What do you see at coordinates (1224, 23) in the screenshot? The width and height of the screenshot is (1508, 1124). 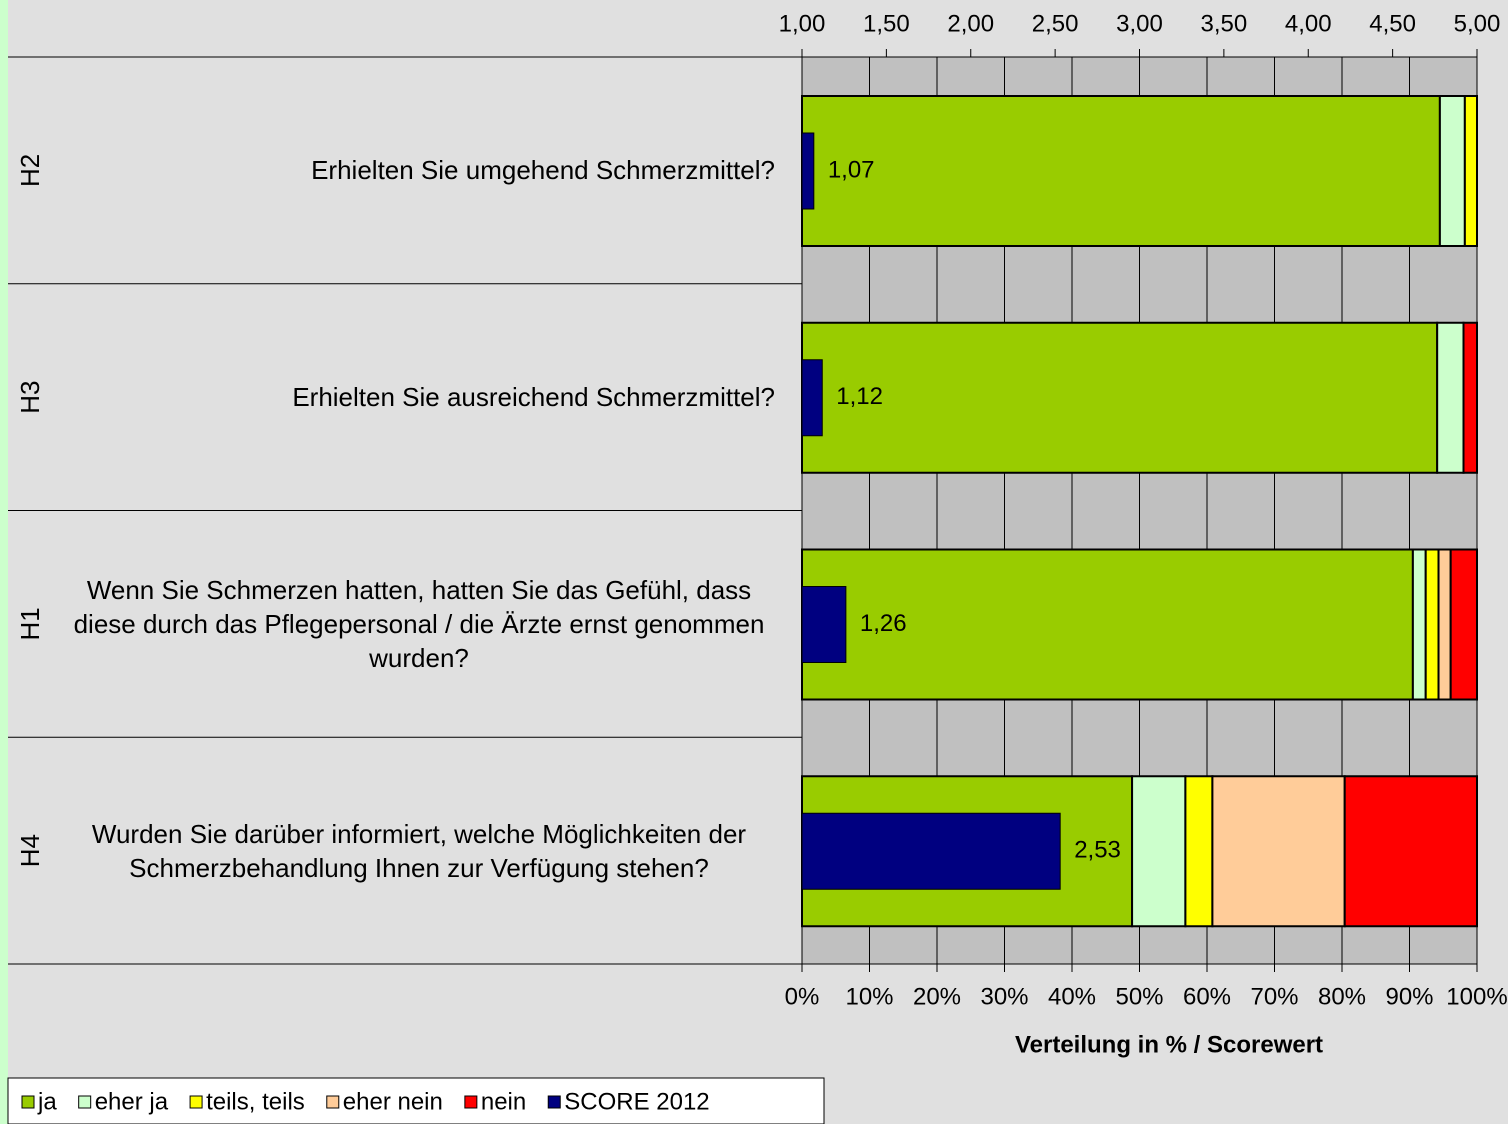 I see `x2-tick-label: 3,50` at bounding box center [1224, 23].